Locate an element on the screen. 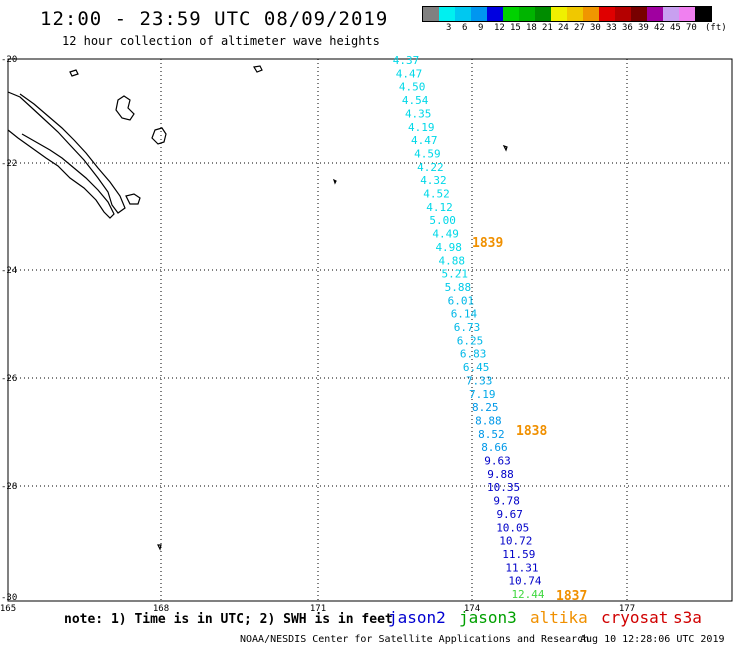 Image resolution: width=740 pixels, height=650 pixels. lon-label: 165 is located at coordinates (8, 609).